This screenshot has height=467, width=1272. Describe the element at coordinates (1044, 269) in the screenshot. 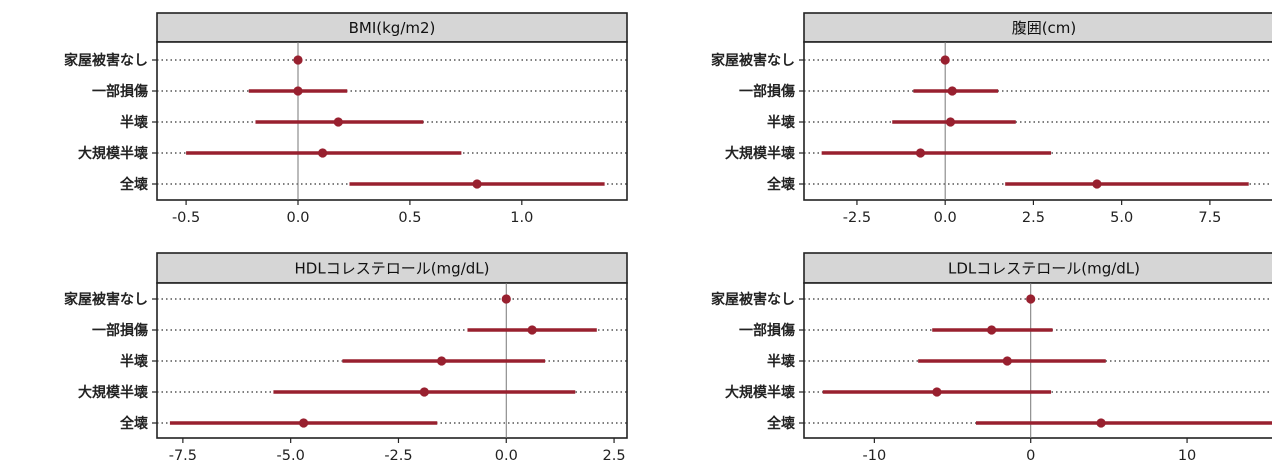

I see `panel-title: LDLコレステロール(mg/dL)` at that location.